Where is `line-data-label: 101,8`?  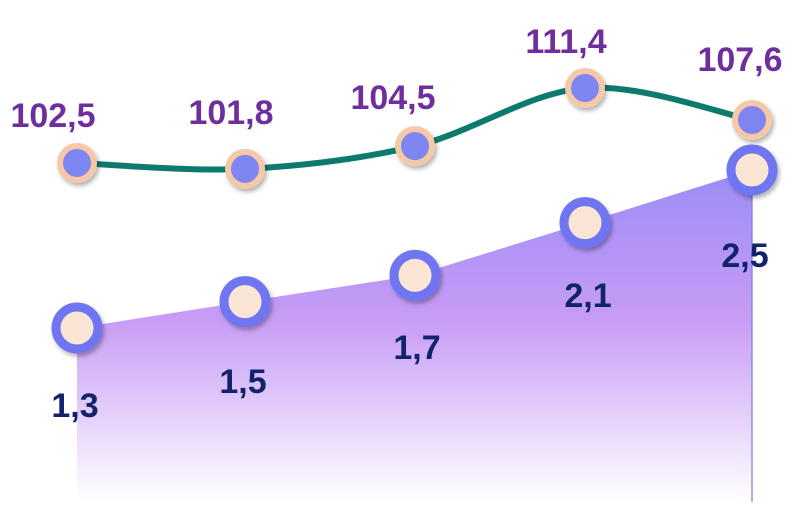 line-data-label: 101,8 is located at coordinates (230, 113).